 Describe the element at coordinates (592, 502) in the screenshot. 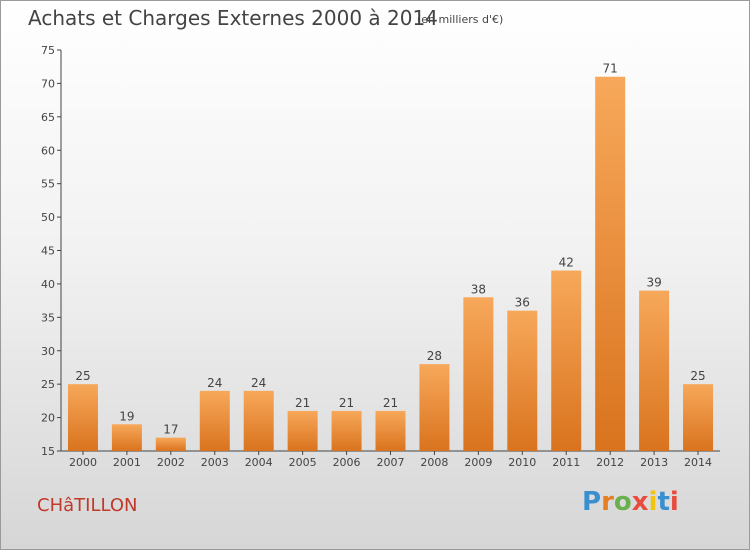

I see `logo-letter: P` at that location.